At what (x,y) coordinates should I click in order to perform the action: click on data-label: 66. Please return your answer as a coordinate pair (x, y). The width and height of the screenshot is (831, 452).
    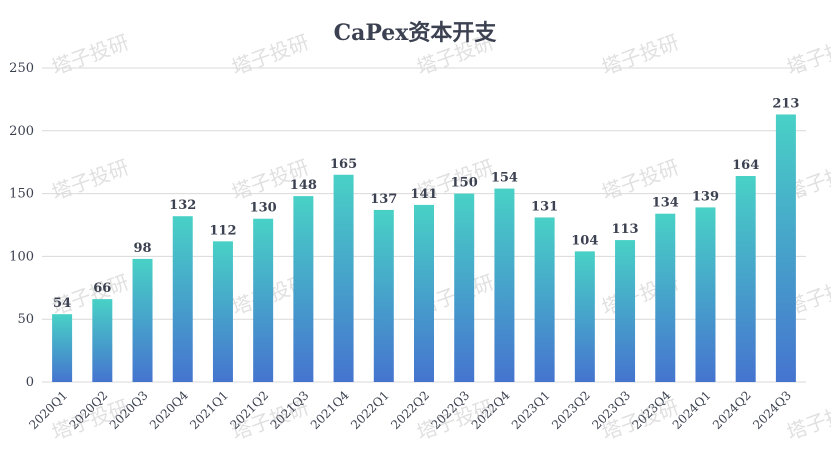
    Looking at the image, I should click on (102, 288).